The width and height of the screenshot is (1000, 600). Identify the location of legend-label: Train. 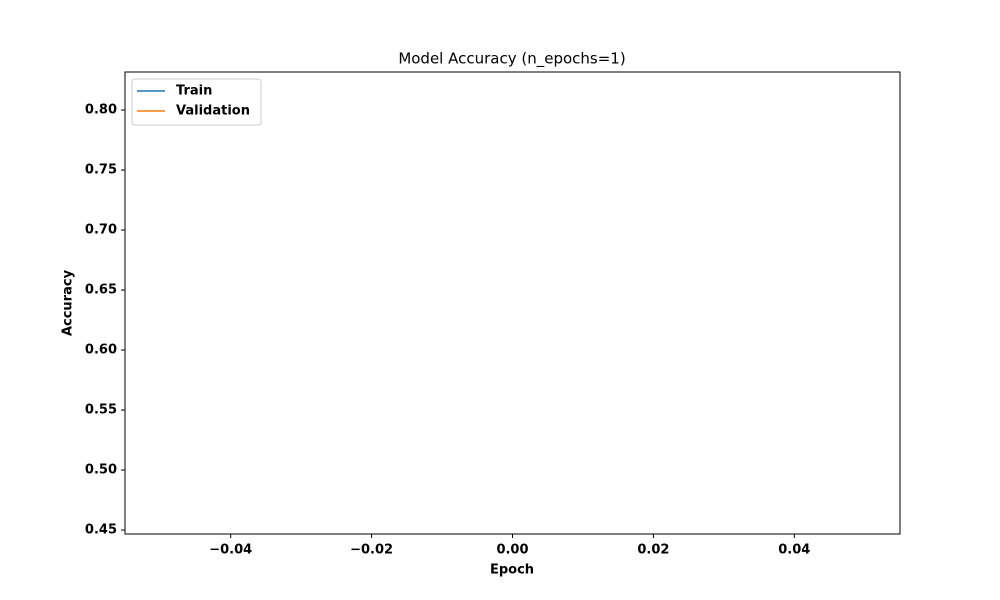
(194, 91).